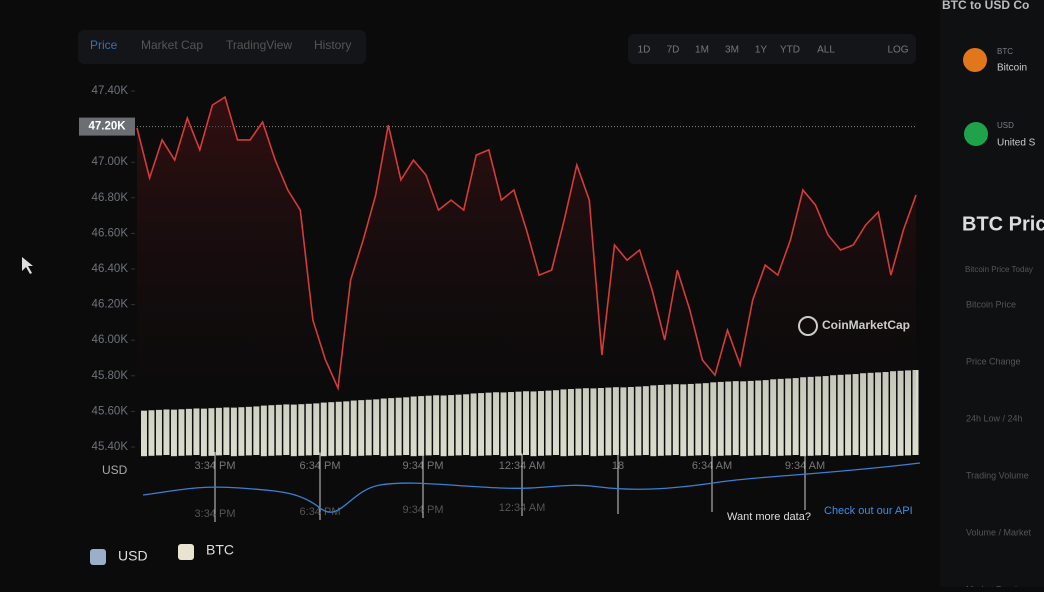 This screenshot has width=1044, height=592. I want to click on coin-name: United S, so click(1016, 143).